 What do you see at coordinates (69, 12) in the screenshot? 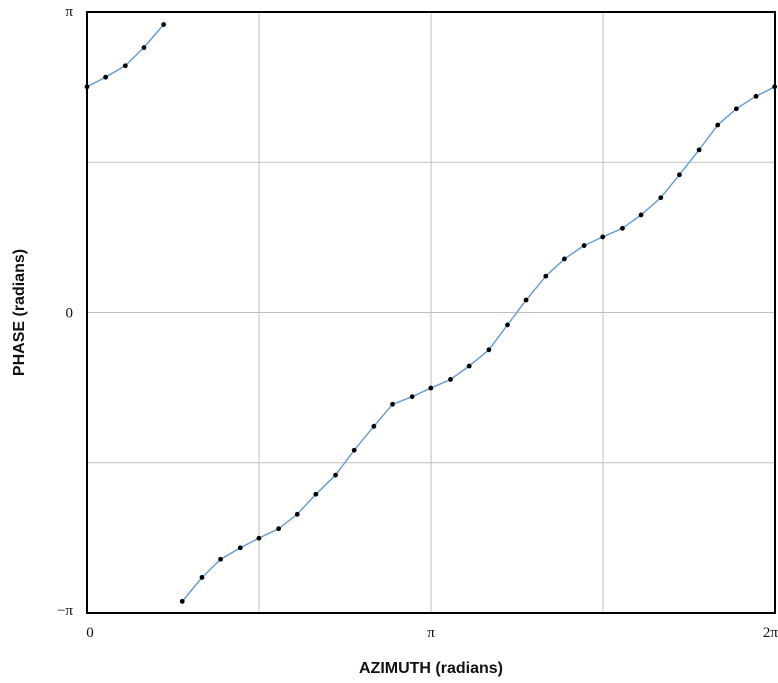
I see `y-tick-label: π` at bounding box center [69, 12].